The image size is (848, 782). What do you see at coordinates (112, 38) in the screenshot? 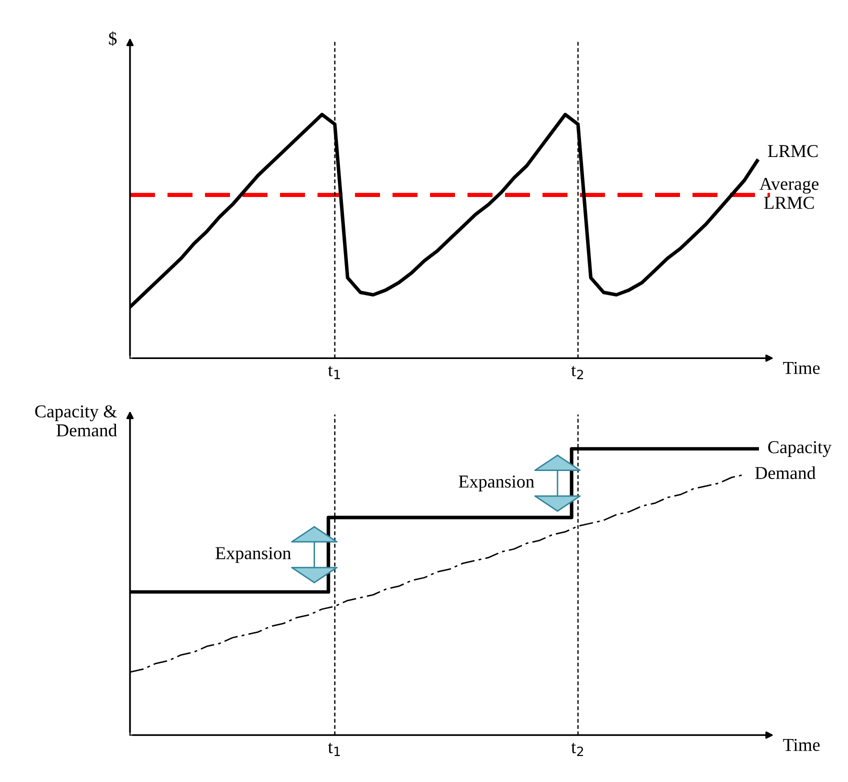
I see `y-axis-title: $` at bounding box center [112, 38].